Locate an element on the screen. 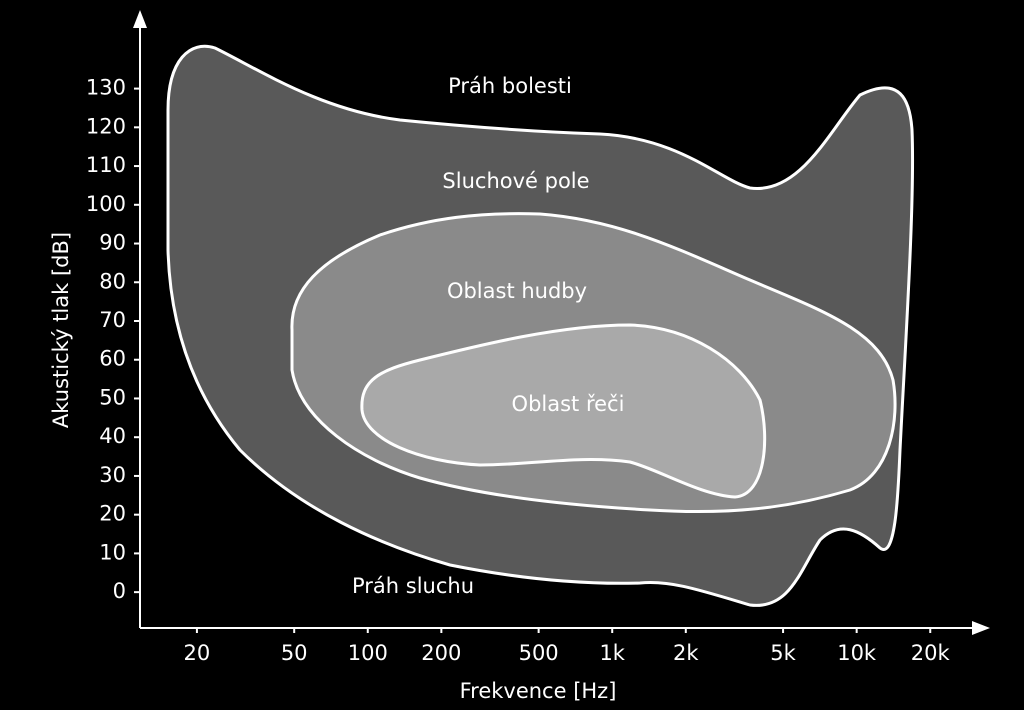 The height and width of the screenshot is (710, 1024). x-tick-label: 20 is located at coordinates (197, 653).